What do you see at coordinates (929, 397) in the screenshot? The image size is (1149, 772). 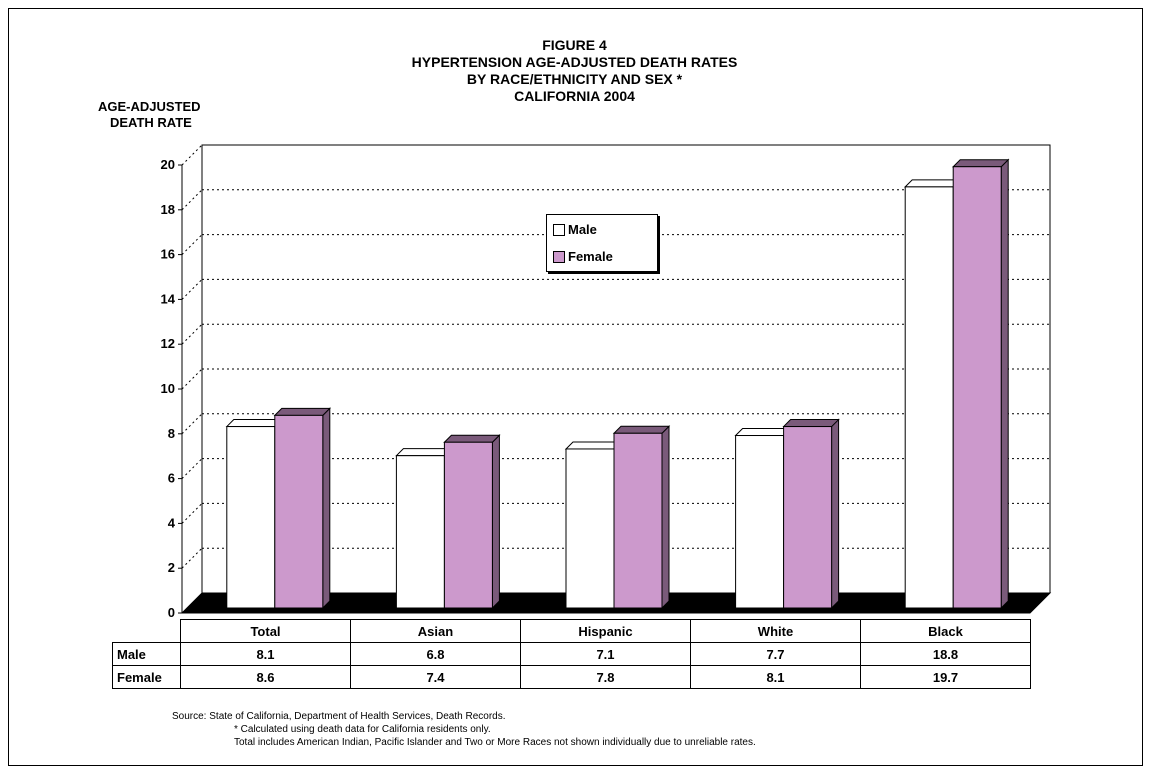 I see `bar-black-male` at bounding box center [929, 397].